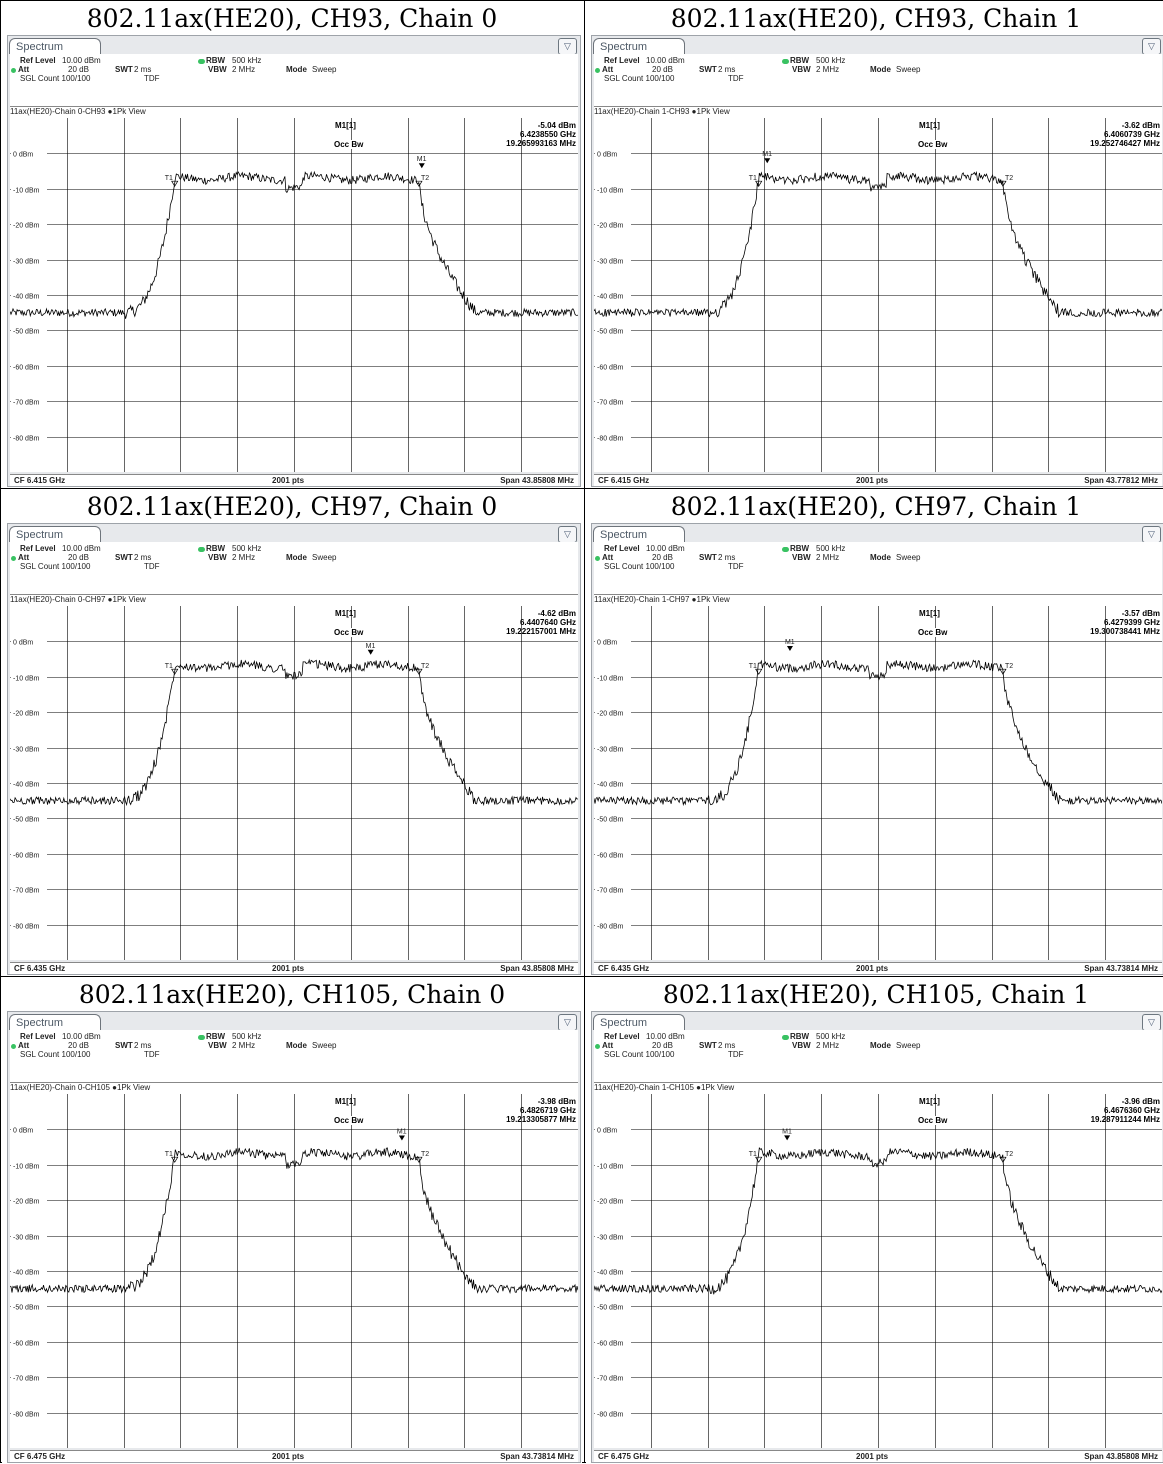 This screenshot has height=1464, width=1163. What do you see at coordinates (143, 69) in the screenshot?
I see `swt-value: 2 ms` at bounding box center [143, 69].